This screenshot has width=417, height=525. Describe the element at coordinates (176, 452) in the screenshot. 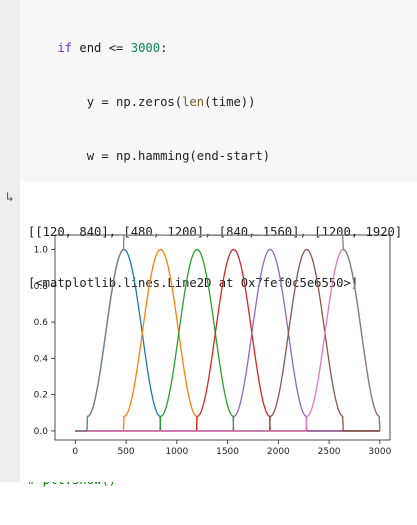

I see `x-tick-label: 1000` at that location.